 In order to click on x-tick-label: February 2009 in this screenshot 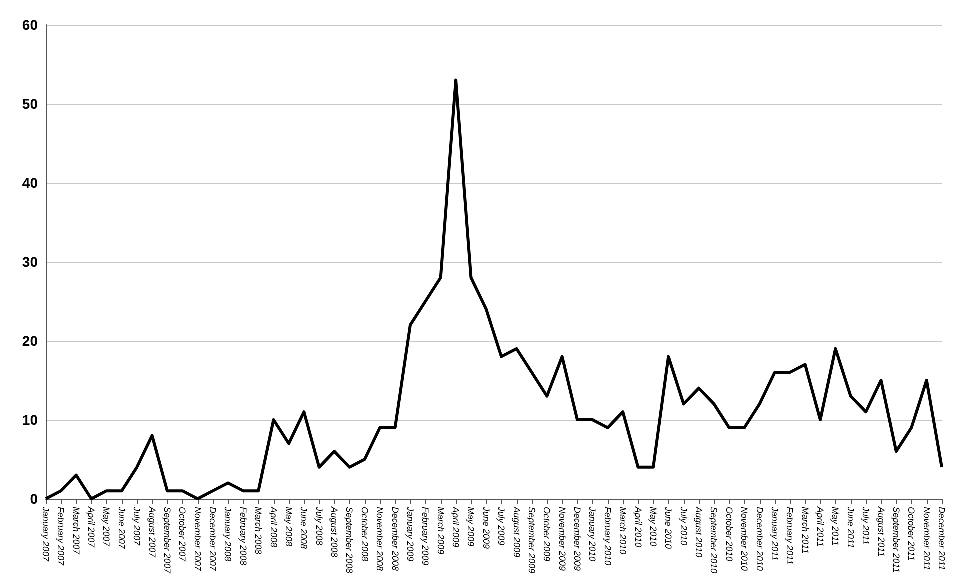, I will do `click(425, 536)`.